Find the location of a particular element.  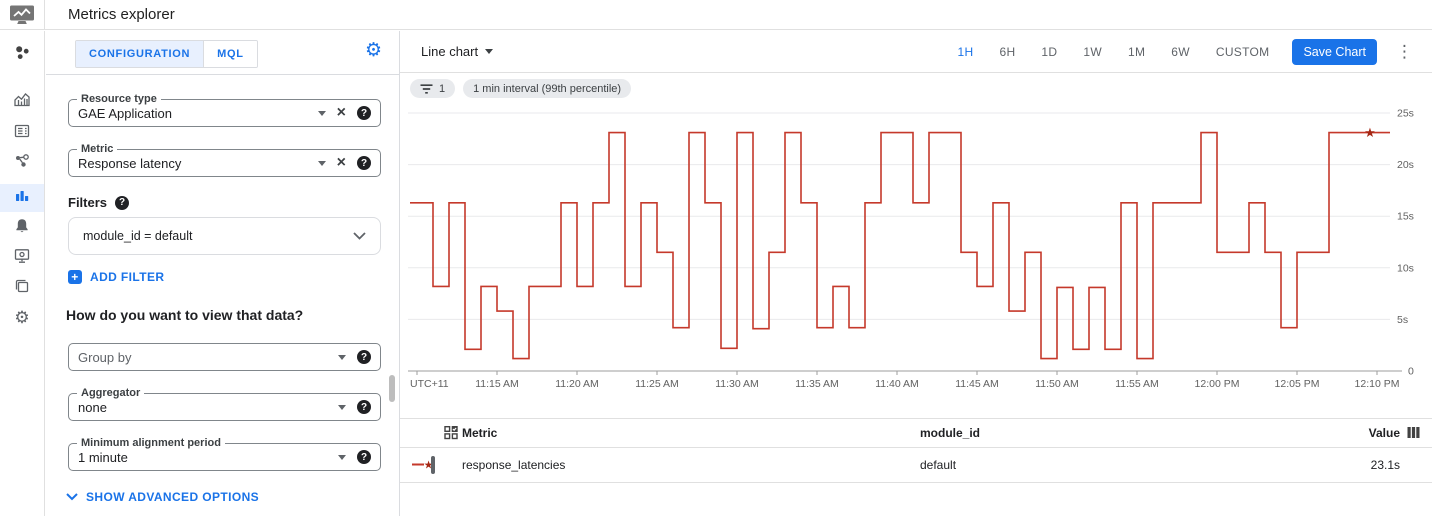

apps-icon is located at coordinates (22, 55).